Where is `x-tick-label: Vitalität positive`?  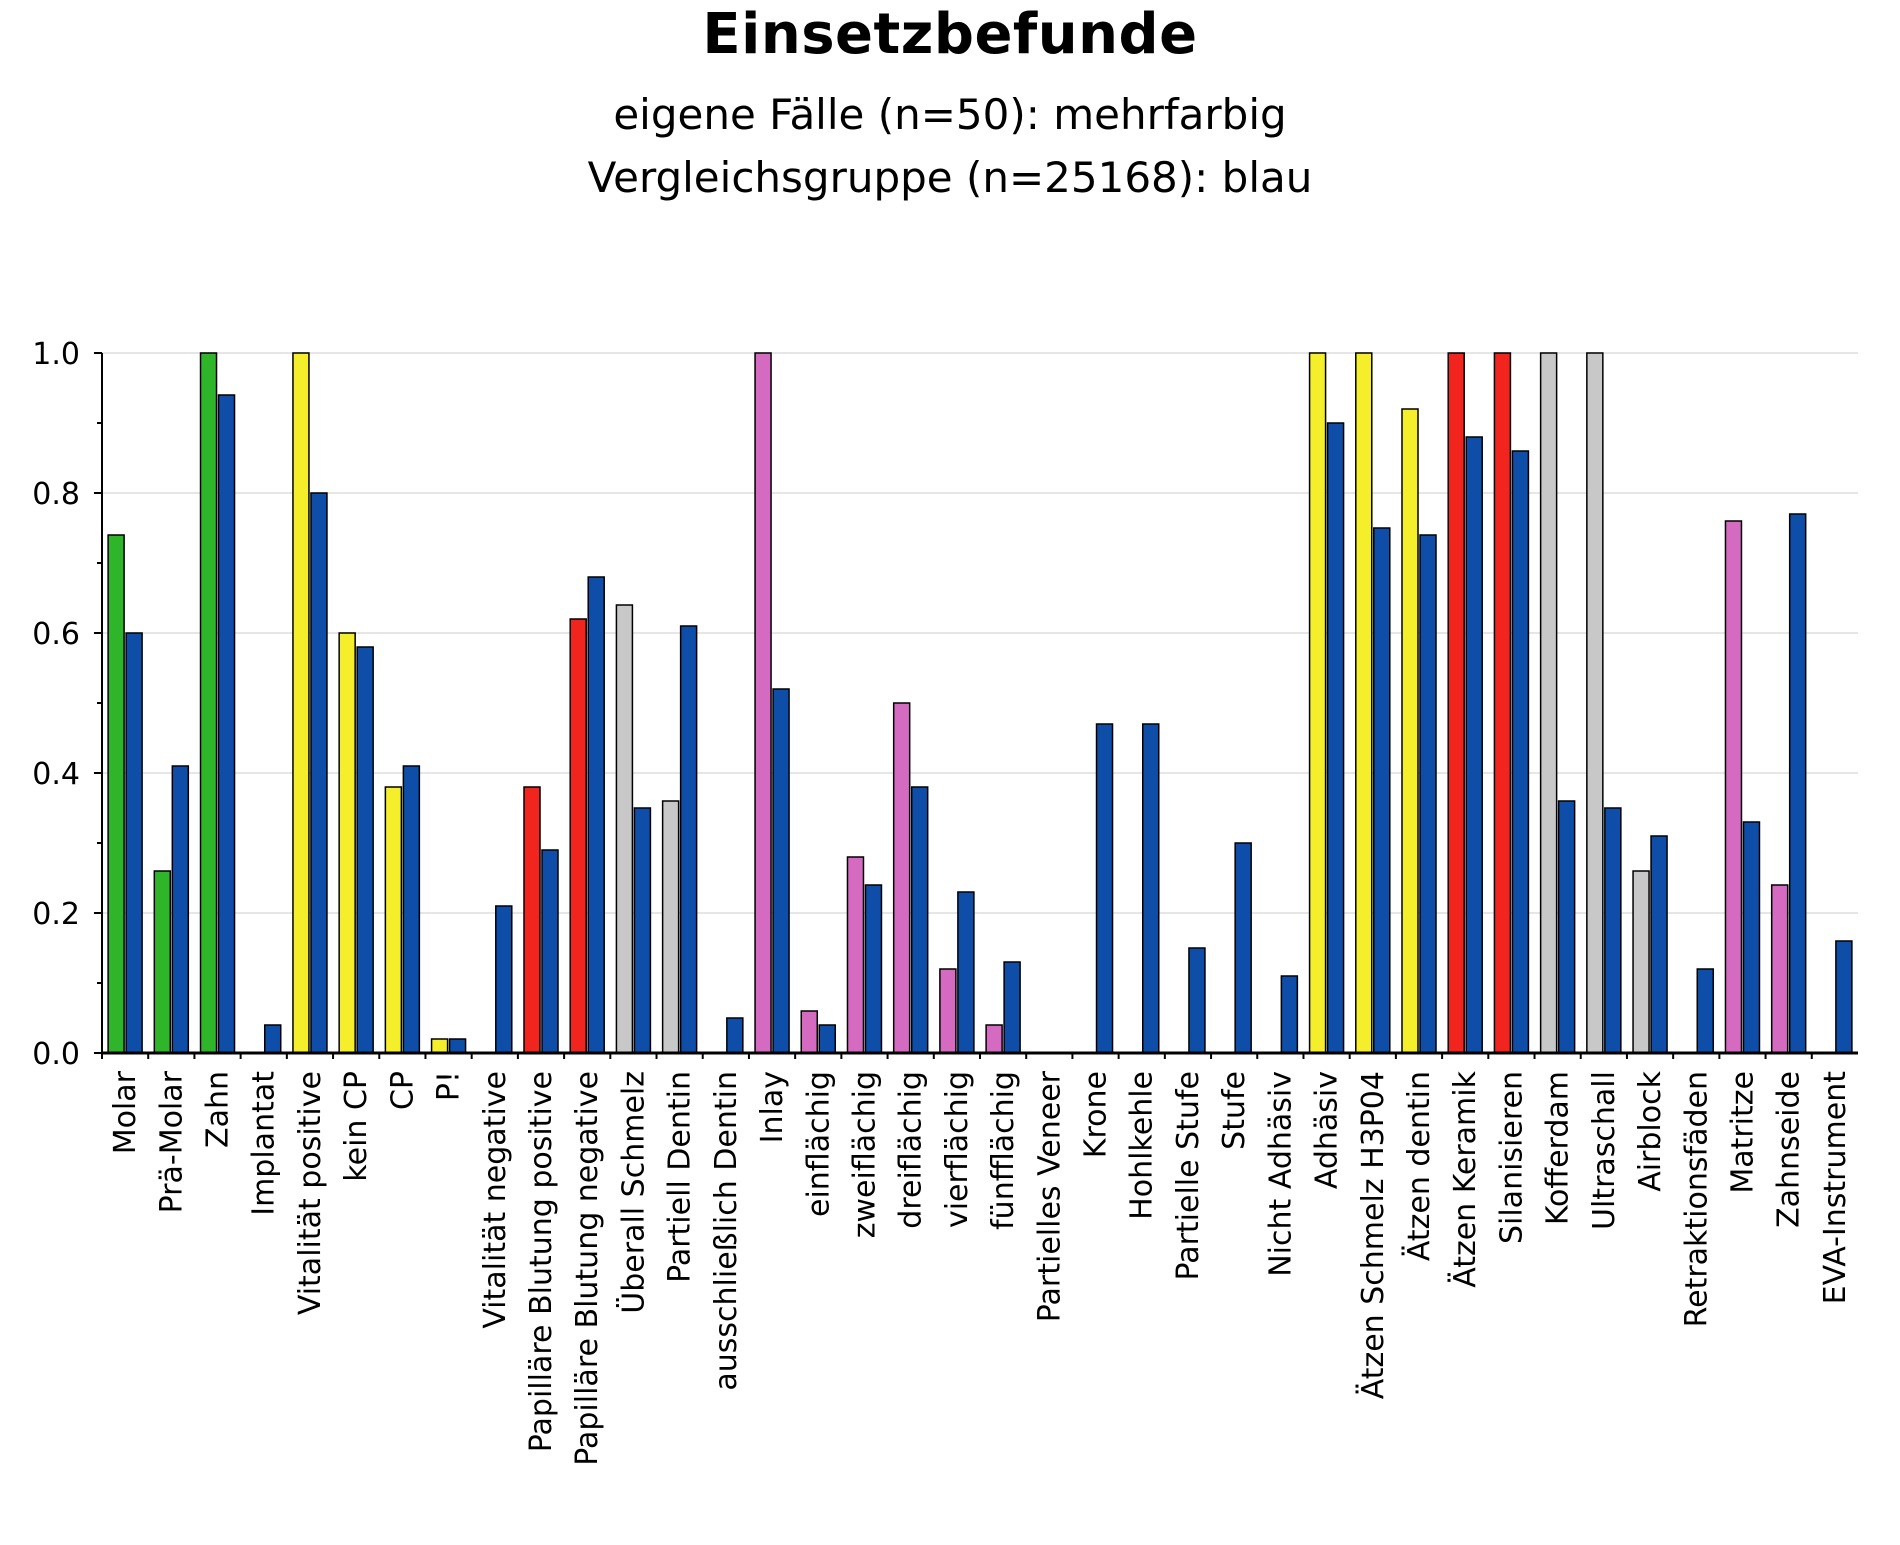
x-tick-label: Vitalität positive is located at coordinates (310, 1193).